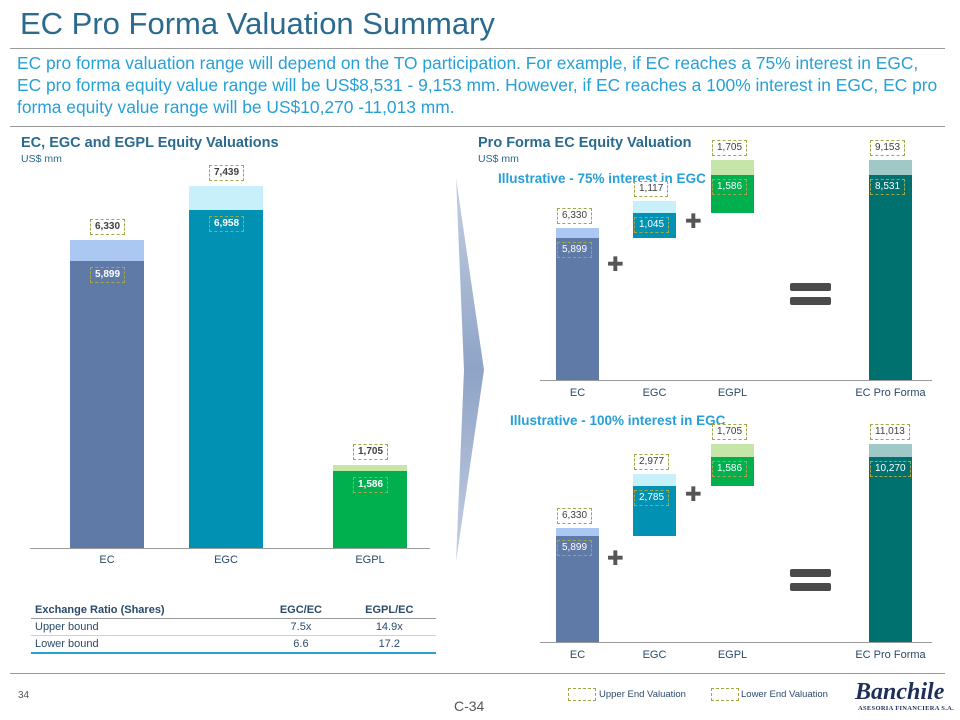 The width and height of the screenshot is (960, 720). Describe the element at coordinates (108, 227) in the screenshot. I see `upper-value-label: 6,330` at that location.